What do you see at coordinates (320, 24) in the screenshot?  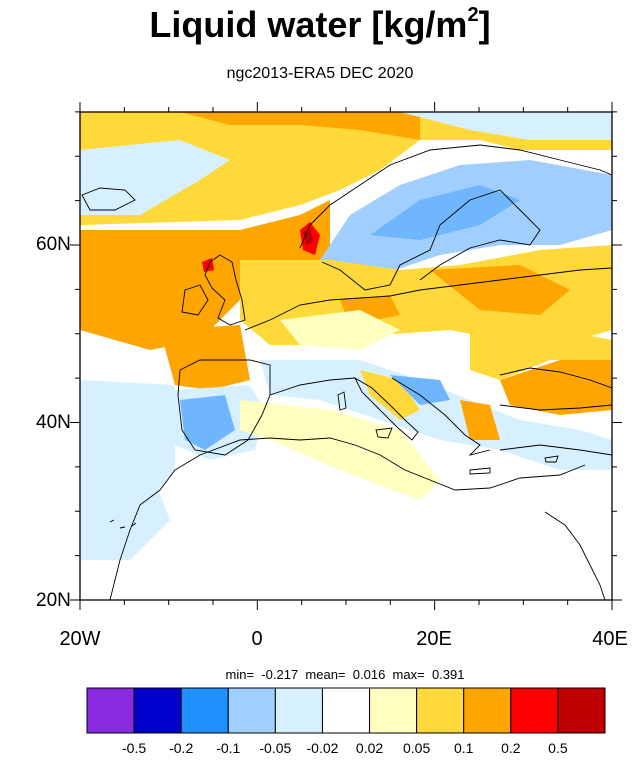 I see `map-title: Liquid water [kg/m2]` at bounding box center [320, 24].